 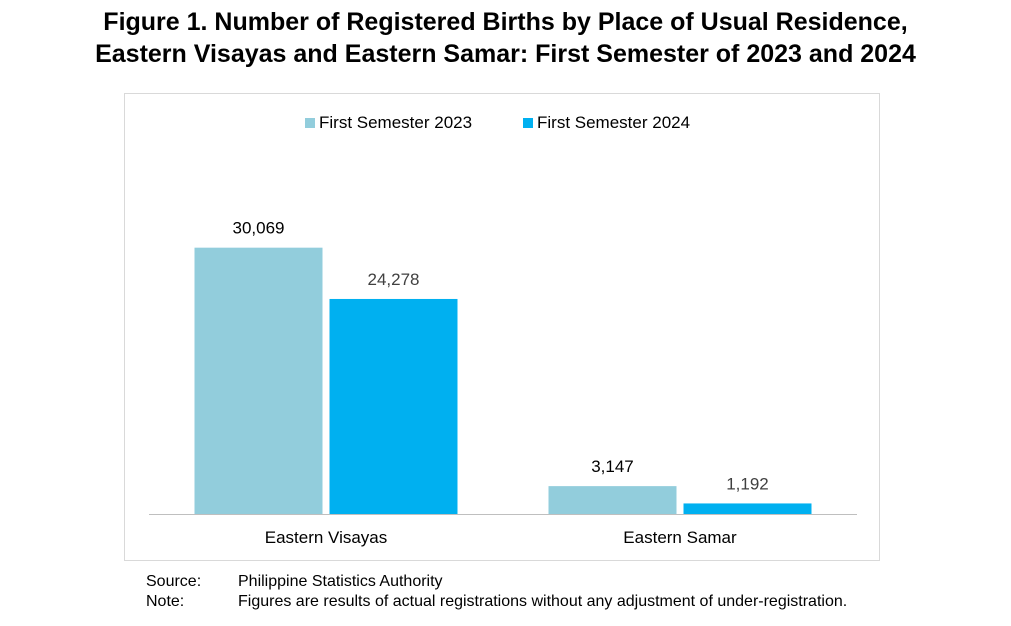 I want to click on source-label: Source:, so click(x=174, y=581).